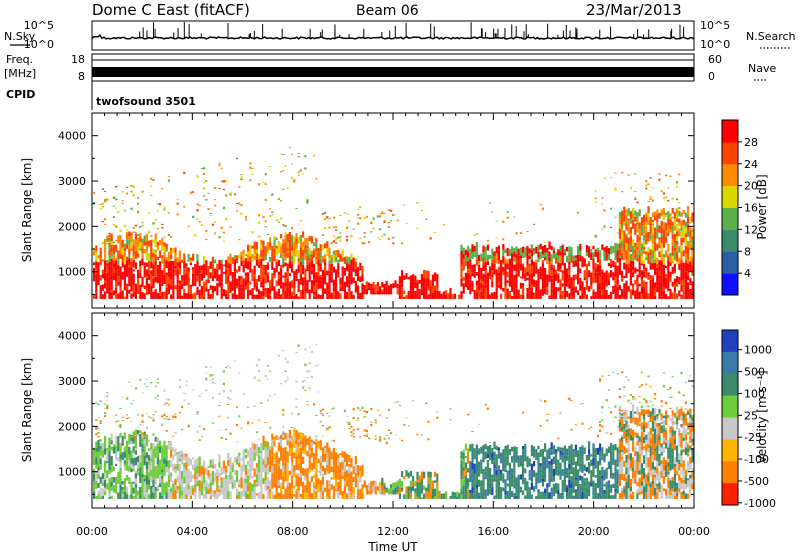 The width and height of the screenshot is (800, 554). What do you see at coordinates (771, 36) in the screenshot?
I see `nsearch-label: N.Search` at bounding box center [771, 36].